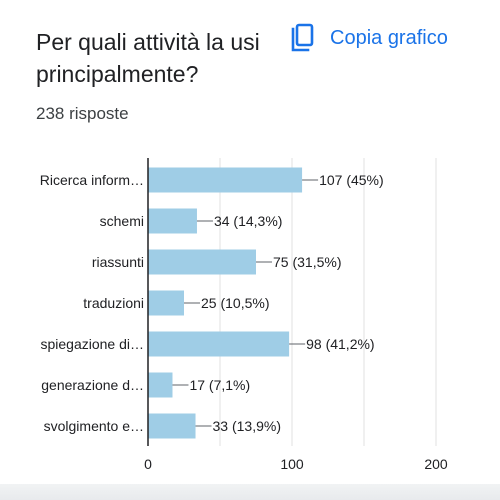 The height and width of the screenshot is (500, 500). What do you see at coordinates (82, 113) in the screenshot?
I see `responses-count: 238 risposte` at bounding box center [82, 113].